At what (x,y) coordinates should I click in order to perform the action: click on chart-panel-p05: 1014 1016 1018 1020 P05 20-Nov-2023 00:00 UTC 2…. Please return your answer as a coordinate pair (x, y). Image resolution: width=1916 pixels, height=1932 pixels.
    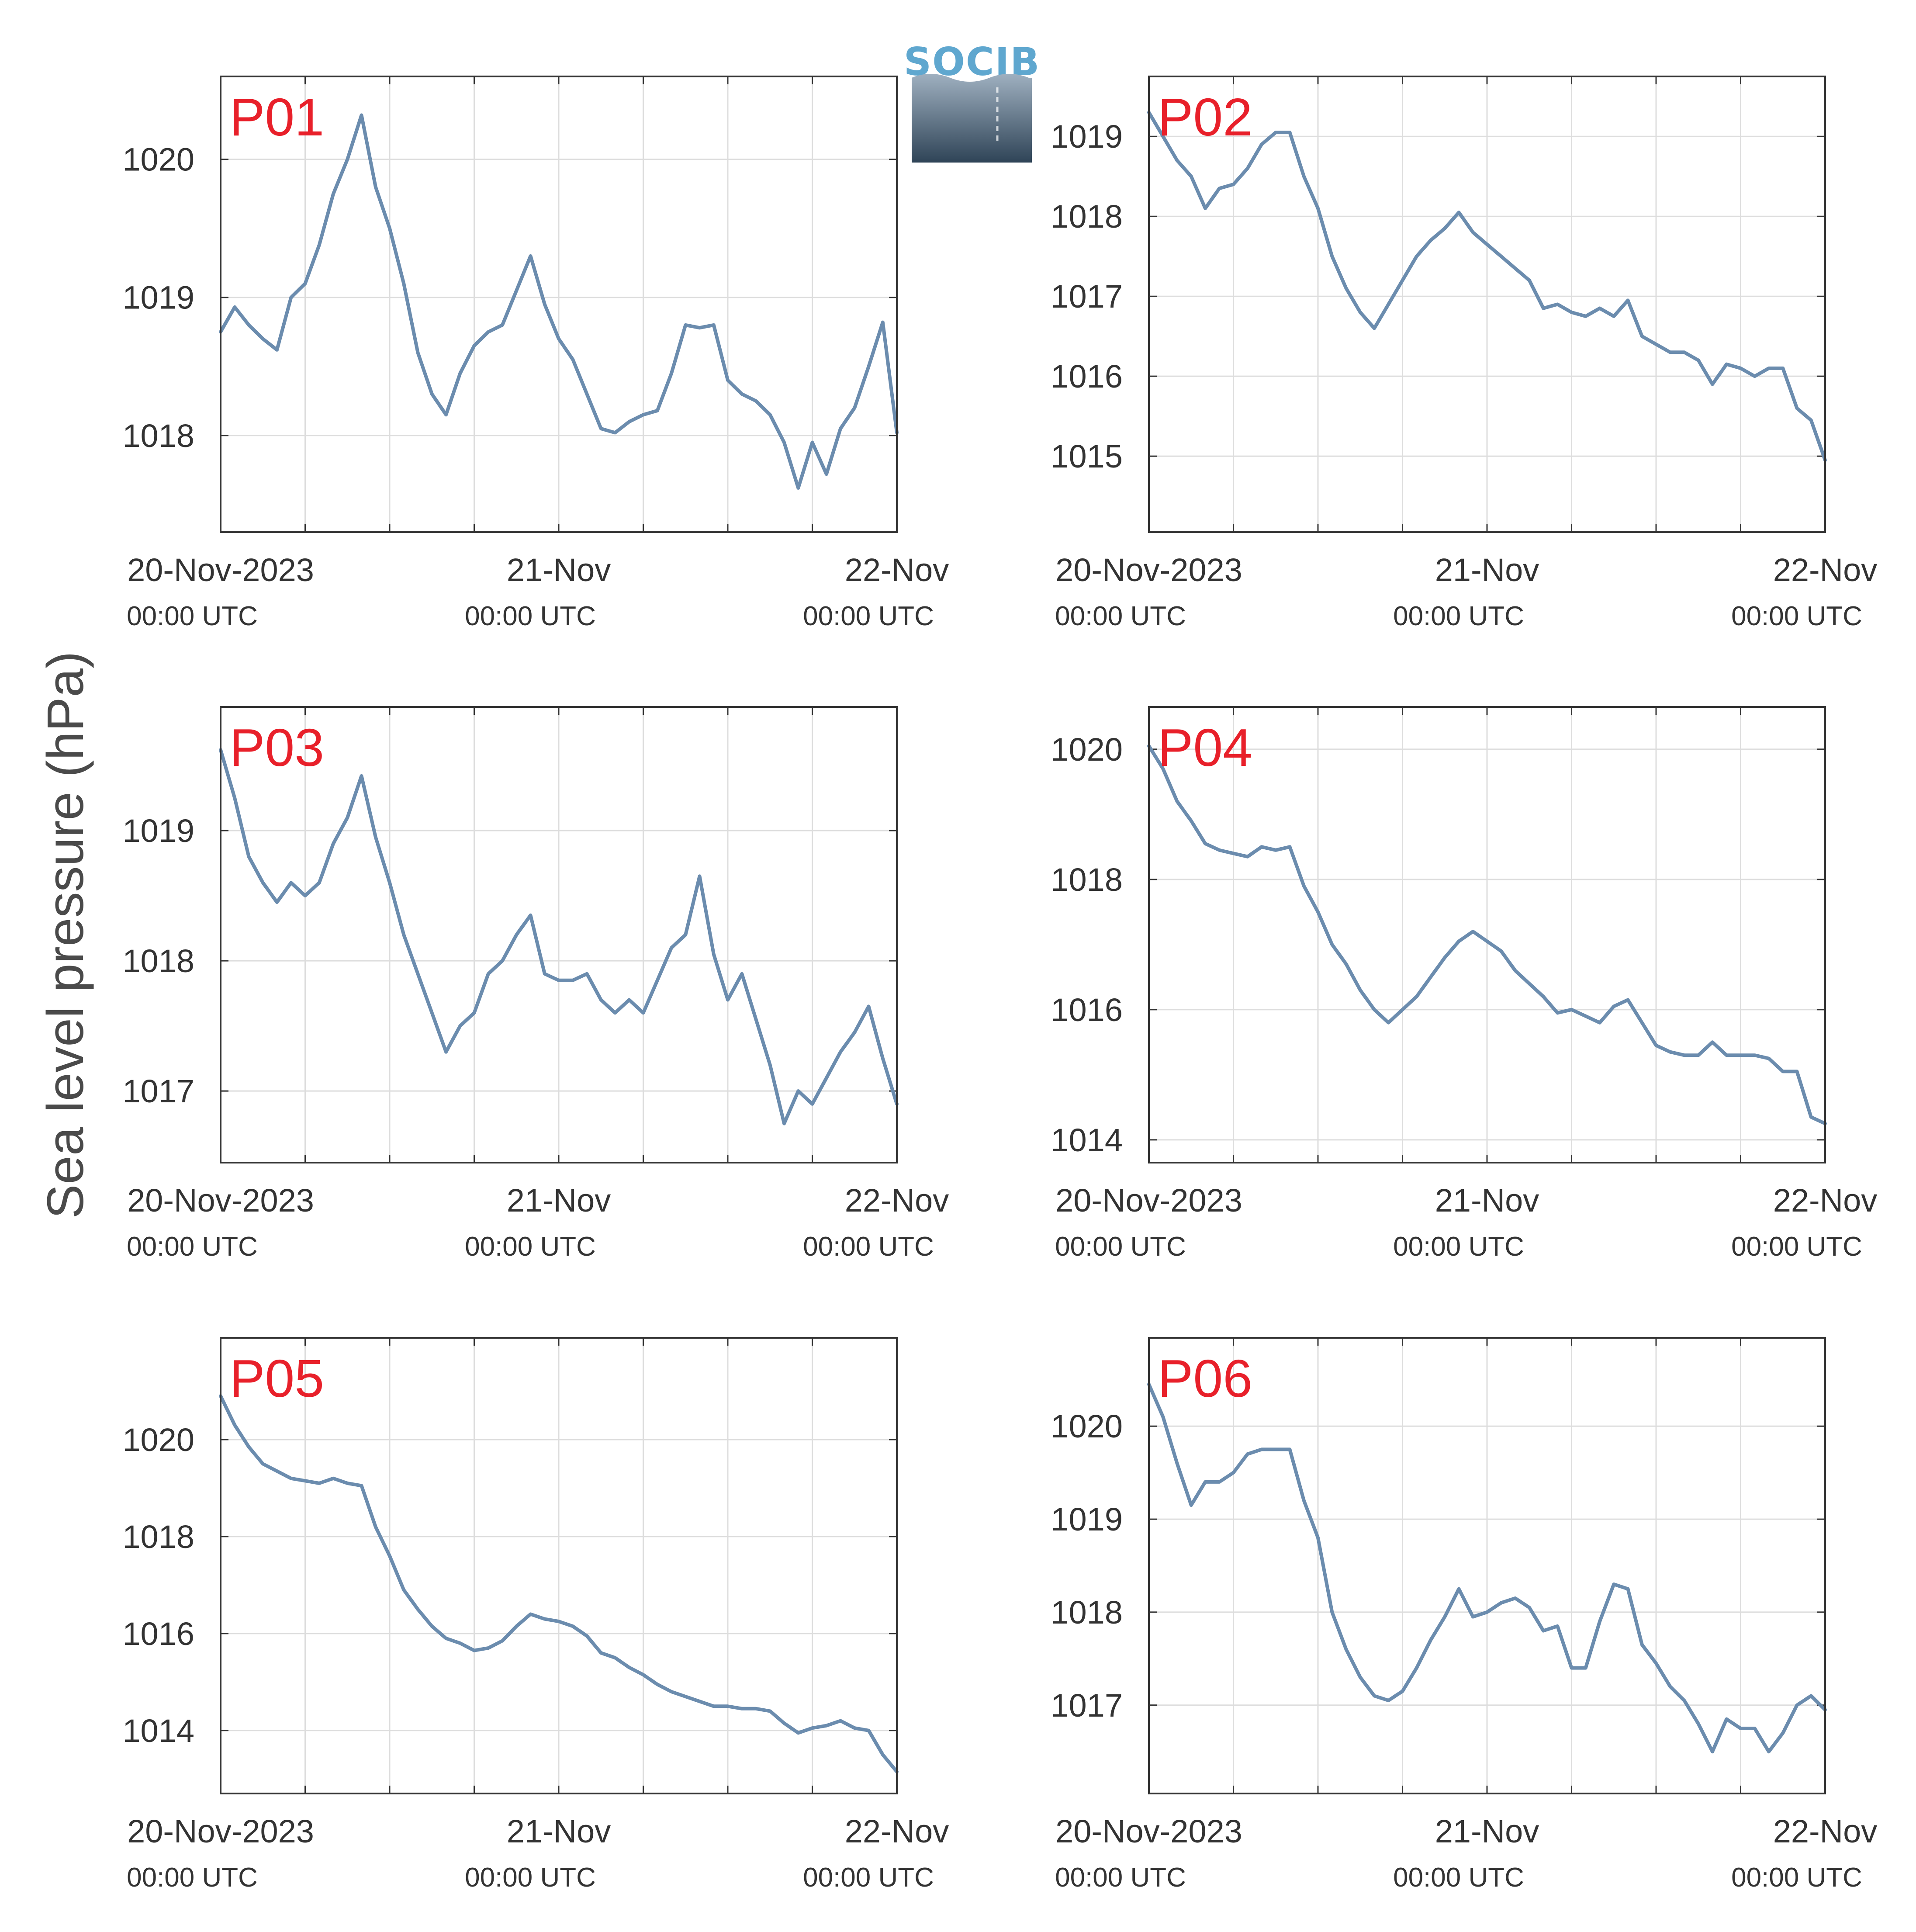
    Looking at the image, I should click on (535, 1615).